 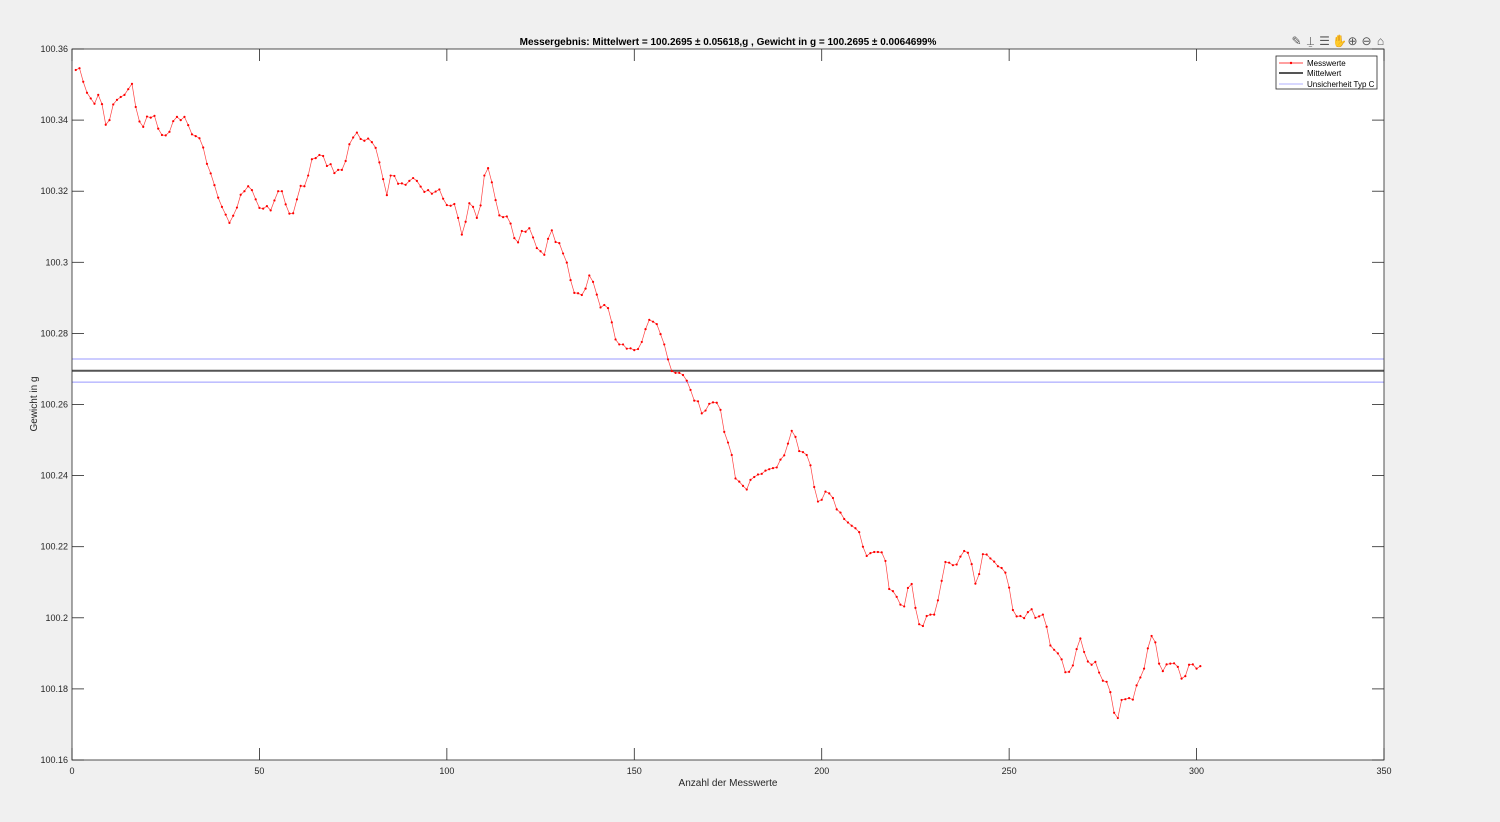 What do you see at coordinates (1380, 41) in the screenshot?
I see `home-icon: ⌂` at bounding box center [1380, 41].